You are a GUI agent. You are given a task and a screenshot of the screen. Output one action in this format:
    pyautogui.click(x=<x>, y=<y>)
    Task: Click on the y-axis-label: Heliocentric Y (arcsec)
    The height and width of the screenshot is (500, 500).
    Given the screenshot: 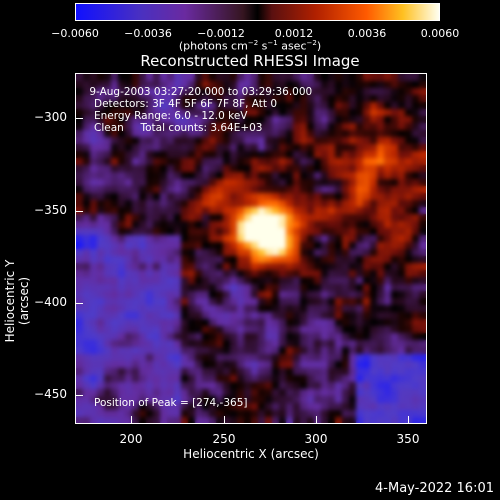 What is the action you would take?
    pyautogui.click(x=17, y=301)
    